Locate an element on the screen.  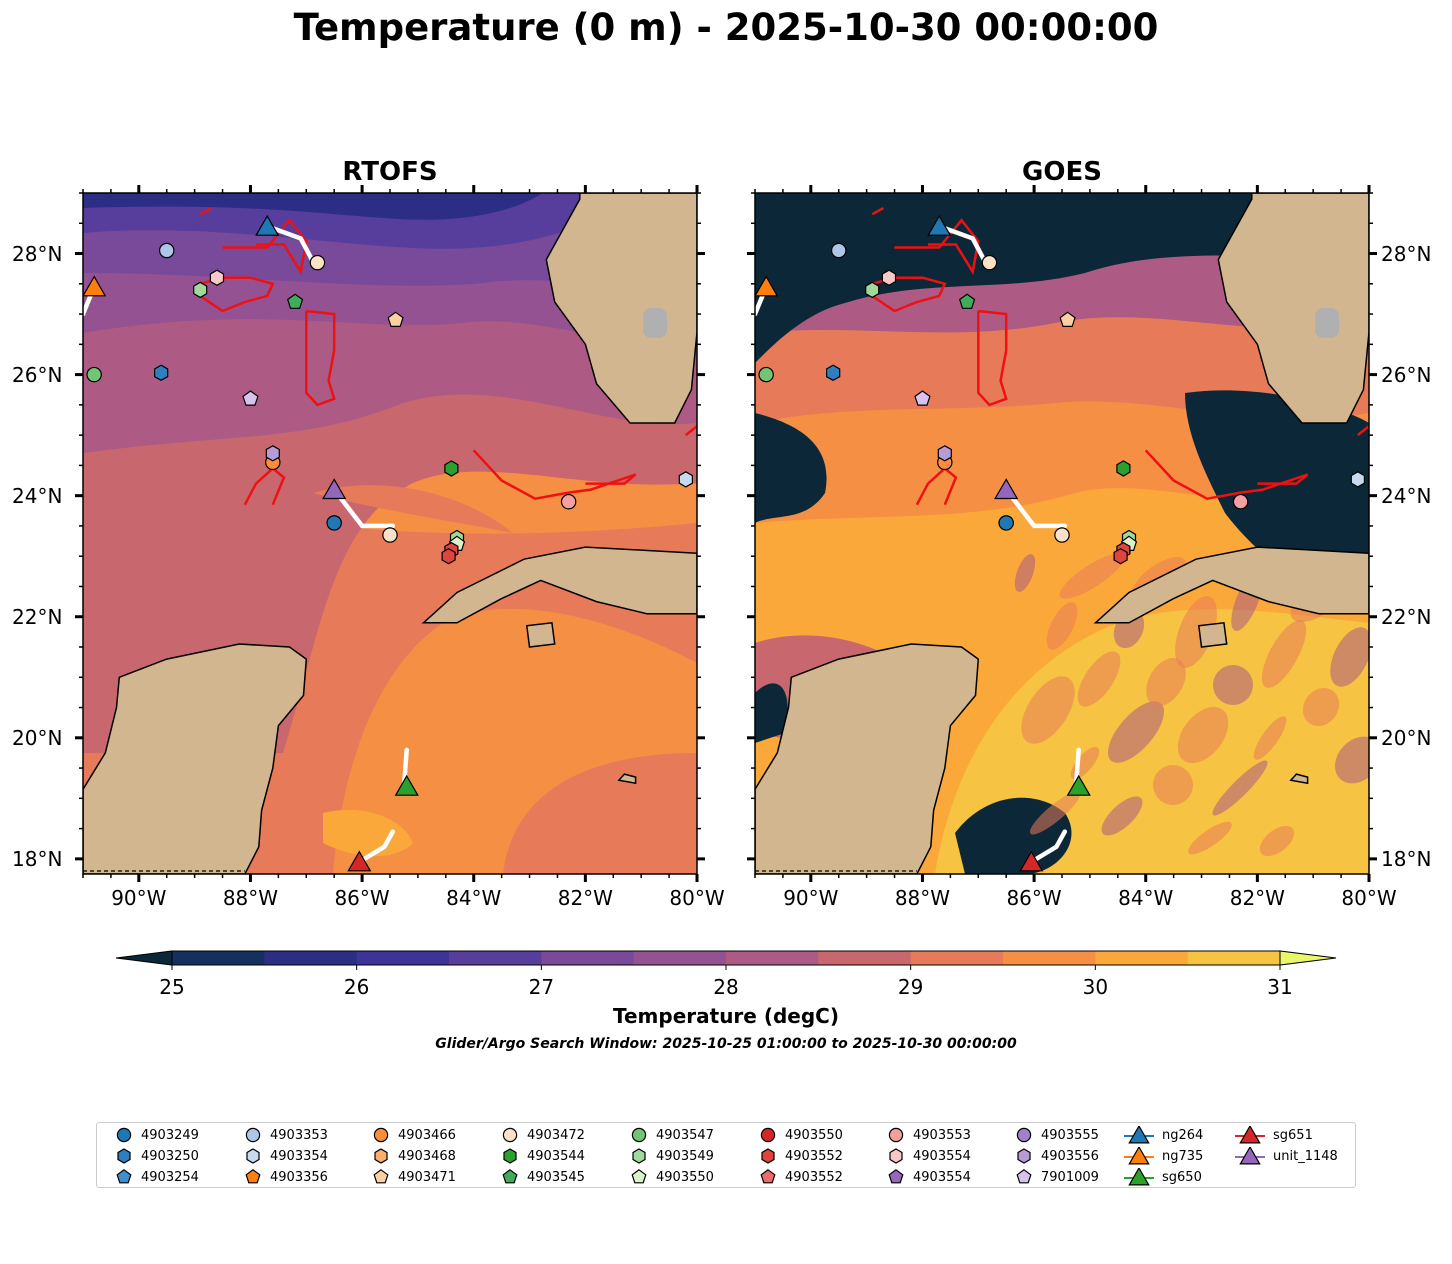
legend-label: 4903472 is located at coordinates (556, 1135).